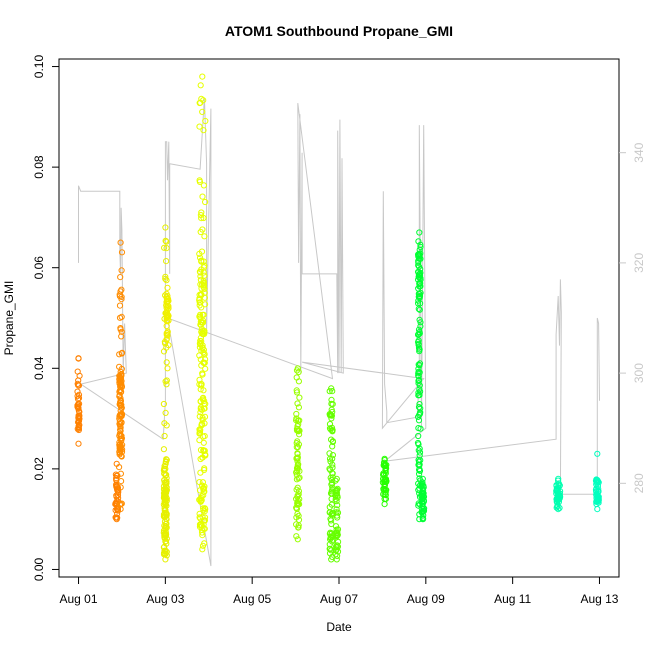  I want to click on chart-title: ATOM1 Southbound Propane_GMI, so click(339, 31).